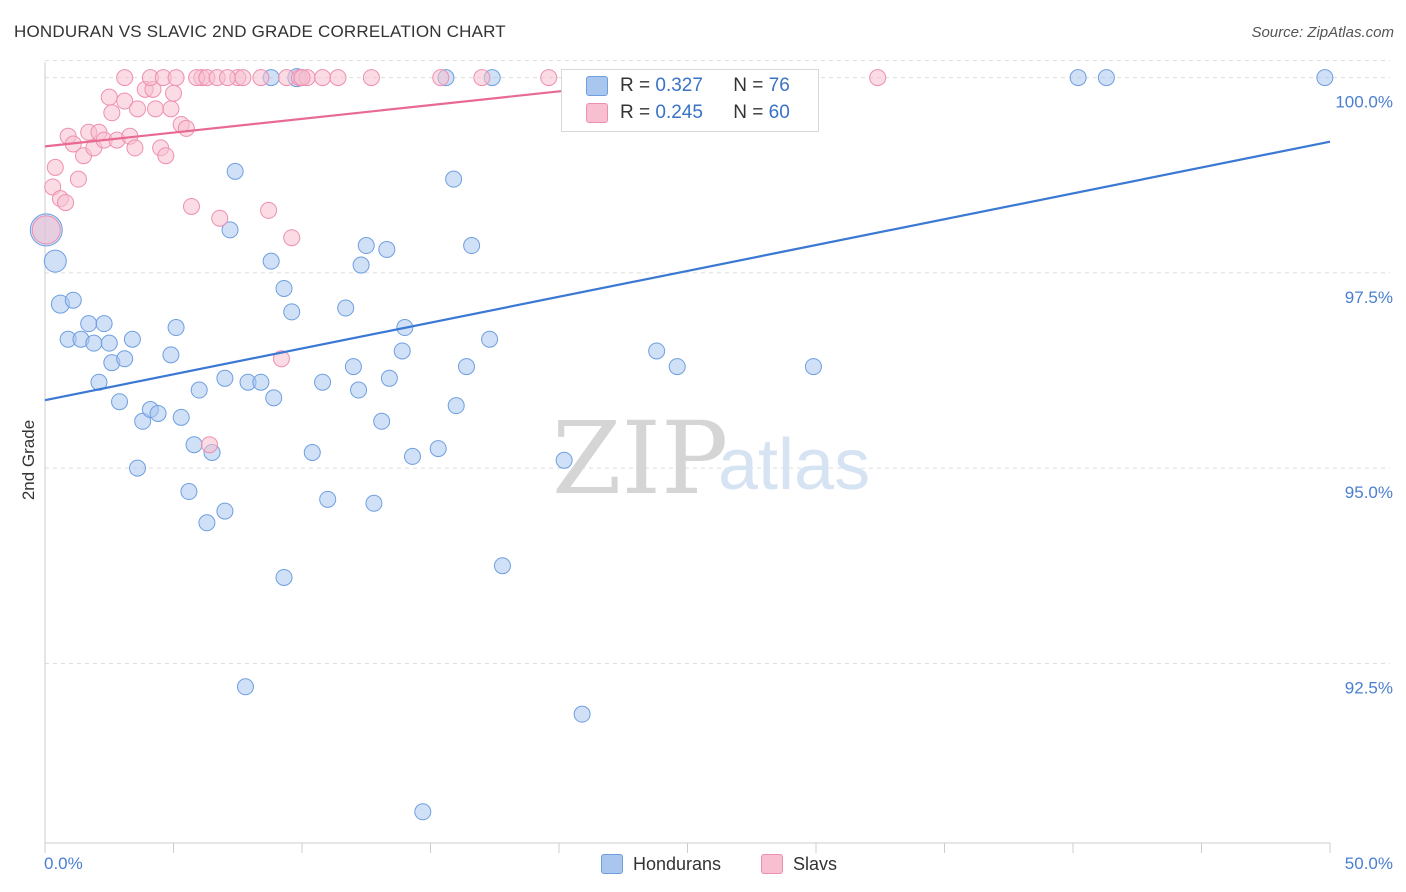  I want to click on axis-labels: 2nd Grade, so click(28, 460).